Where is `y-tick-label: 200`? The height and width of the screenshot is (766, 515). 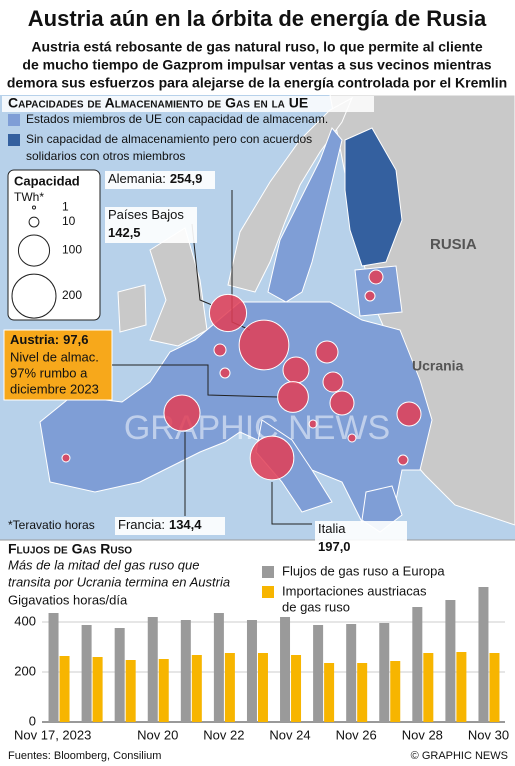
y-tick-label: 200 is located at coordinates (25, 670).